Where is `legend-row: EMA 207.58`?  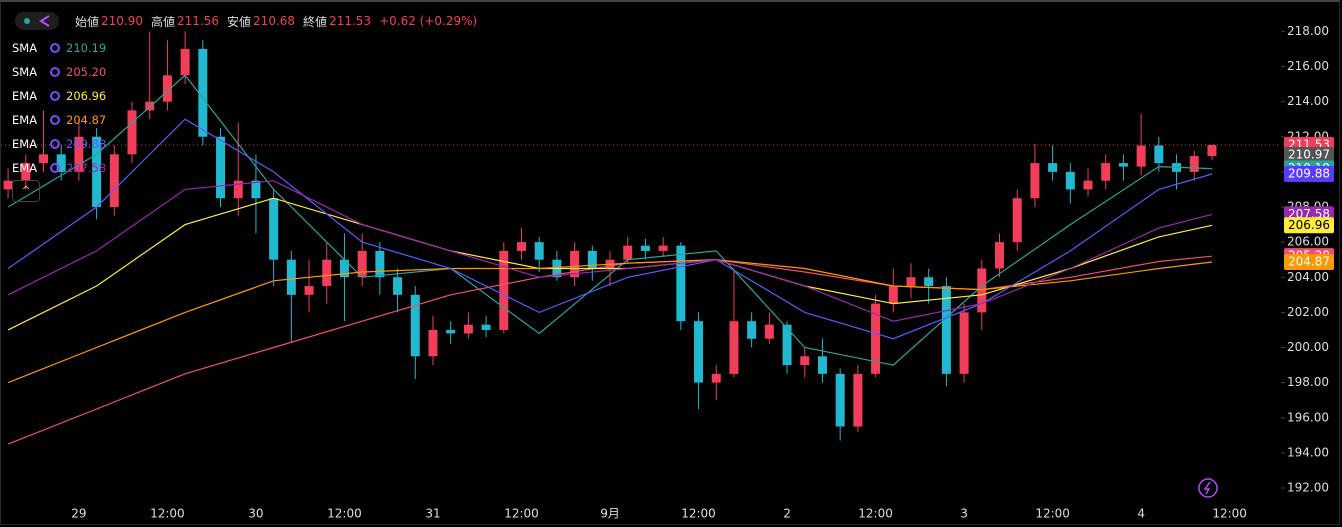
legend-row: EMA 207.58 is located at coordinates (59, 168).